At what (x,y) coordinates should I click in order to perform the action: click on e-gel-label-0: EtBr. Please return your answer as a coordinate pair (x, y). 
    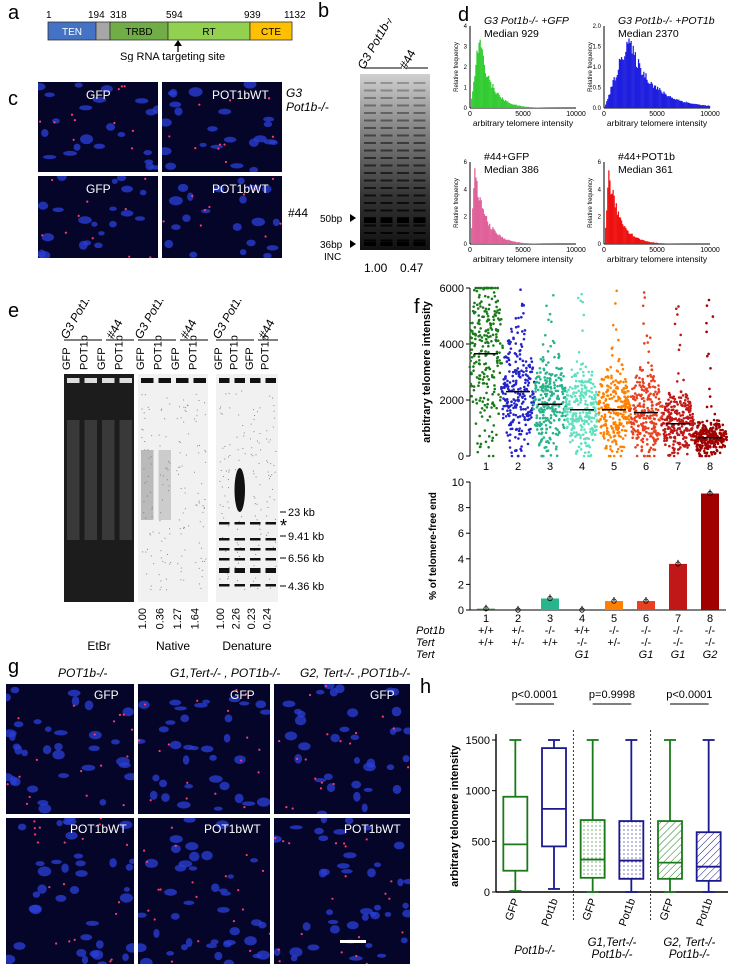
    Looking at the image, I should click on (98, 646).